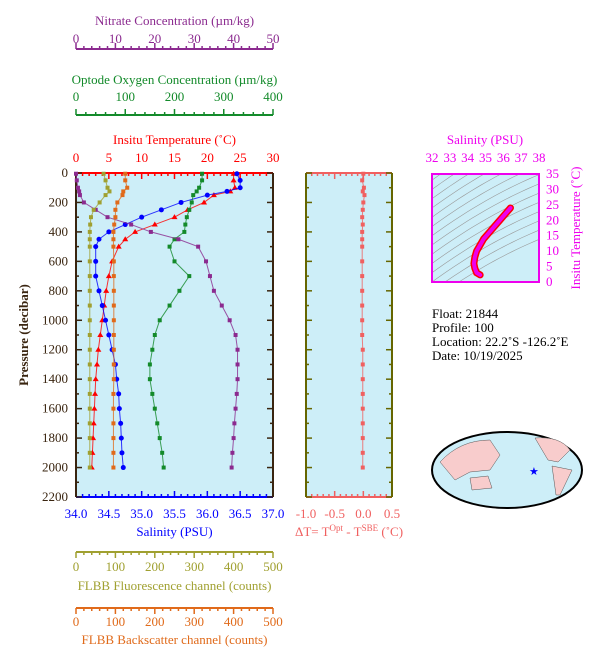 The image size is (609, 663). I want to click on nitrate-tick-label: 40, so click(233, 38).